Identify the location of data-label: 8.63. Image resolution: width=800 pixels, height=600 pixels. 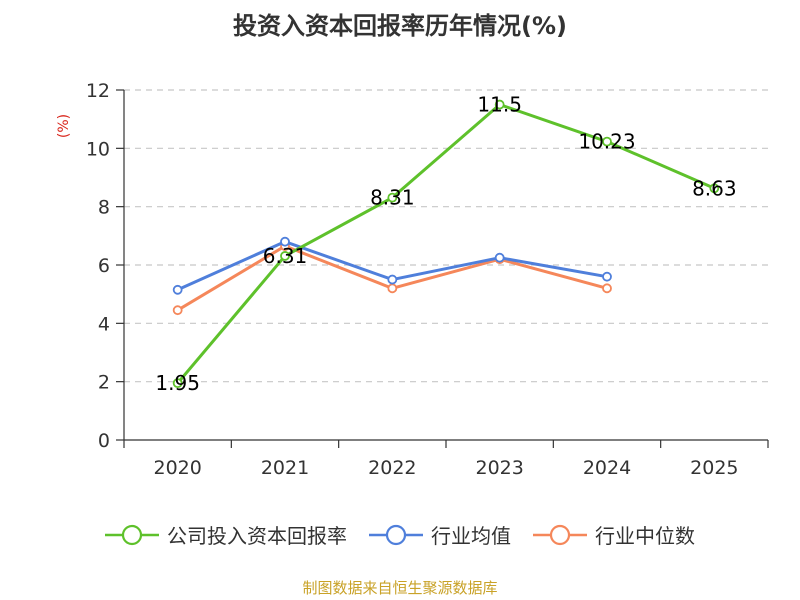
(714, 188).